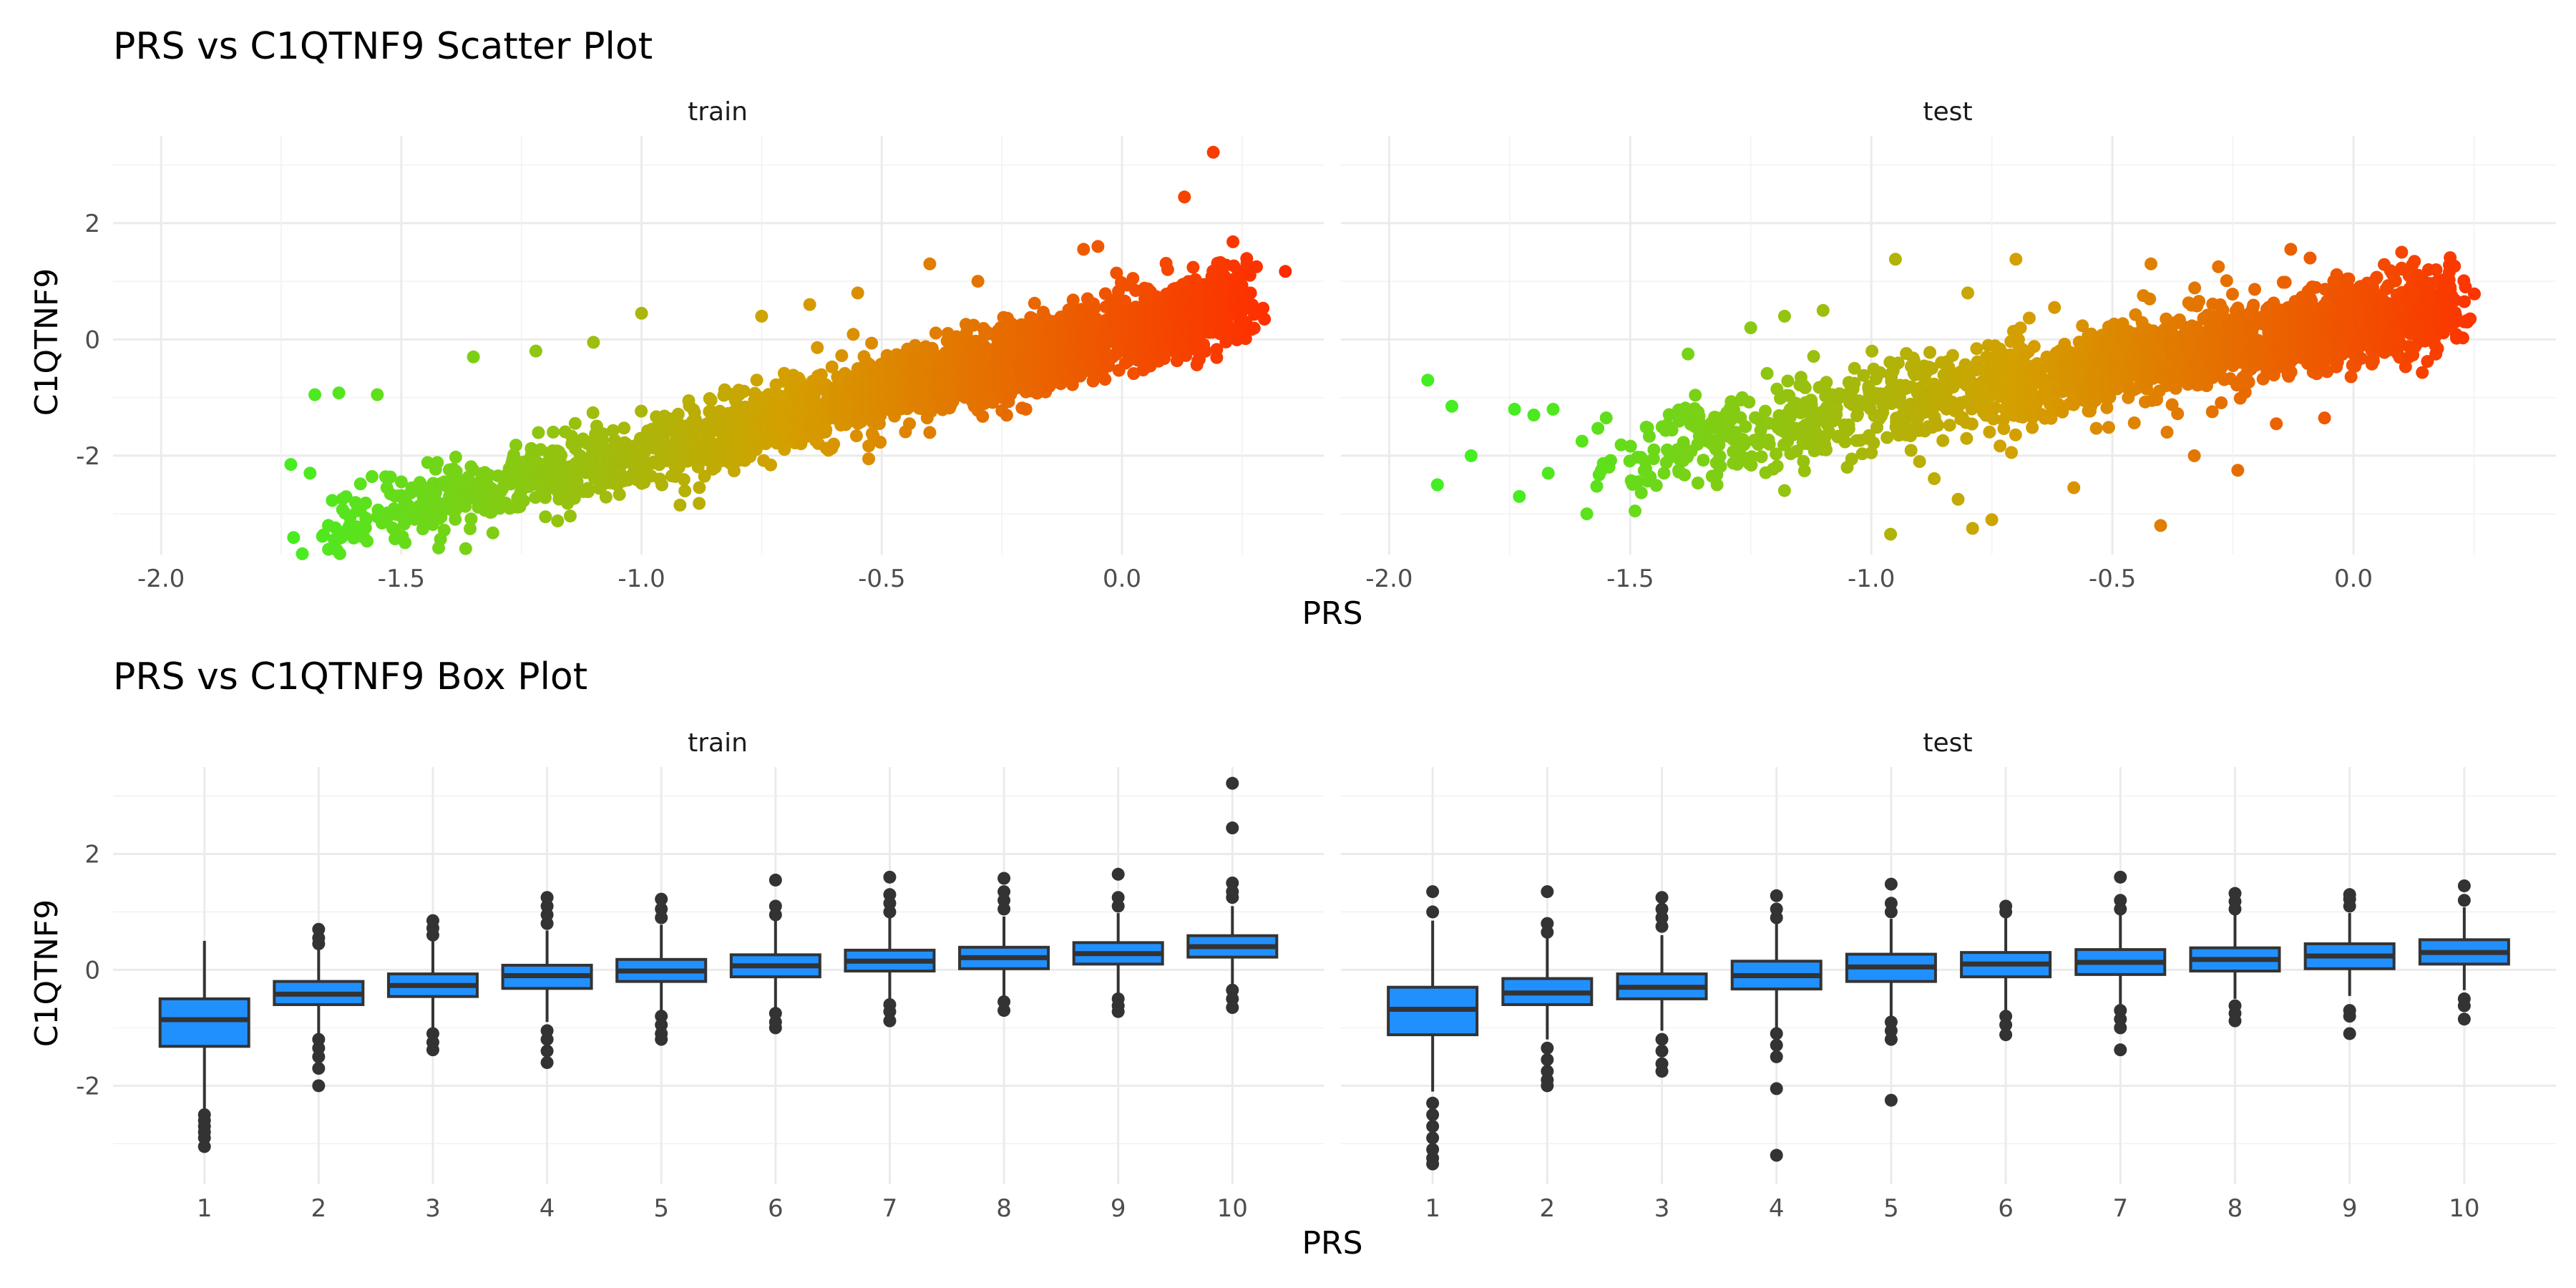 This screenshot has width=2576, height=1288. What do you see at coordinates (718, 964) in the screenshot?
I see `box-train-boxes` at bounding box center [718, 964].